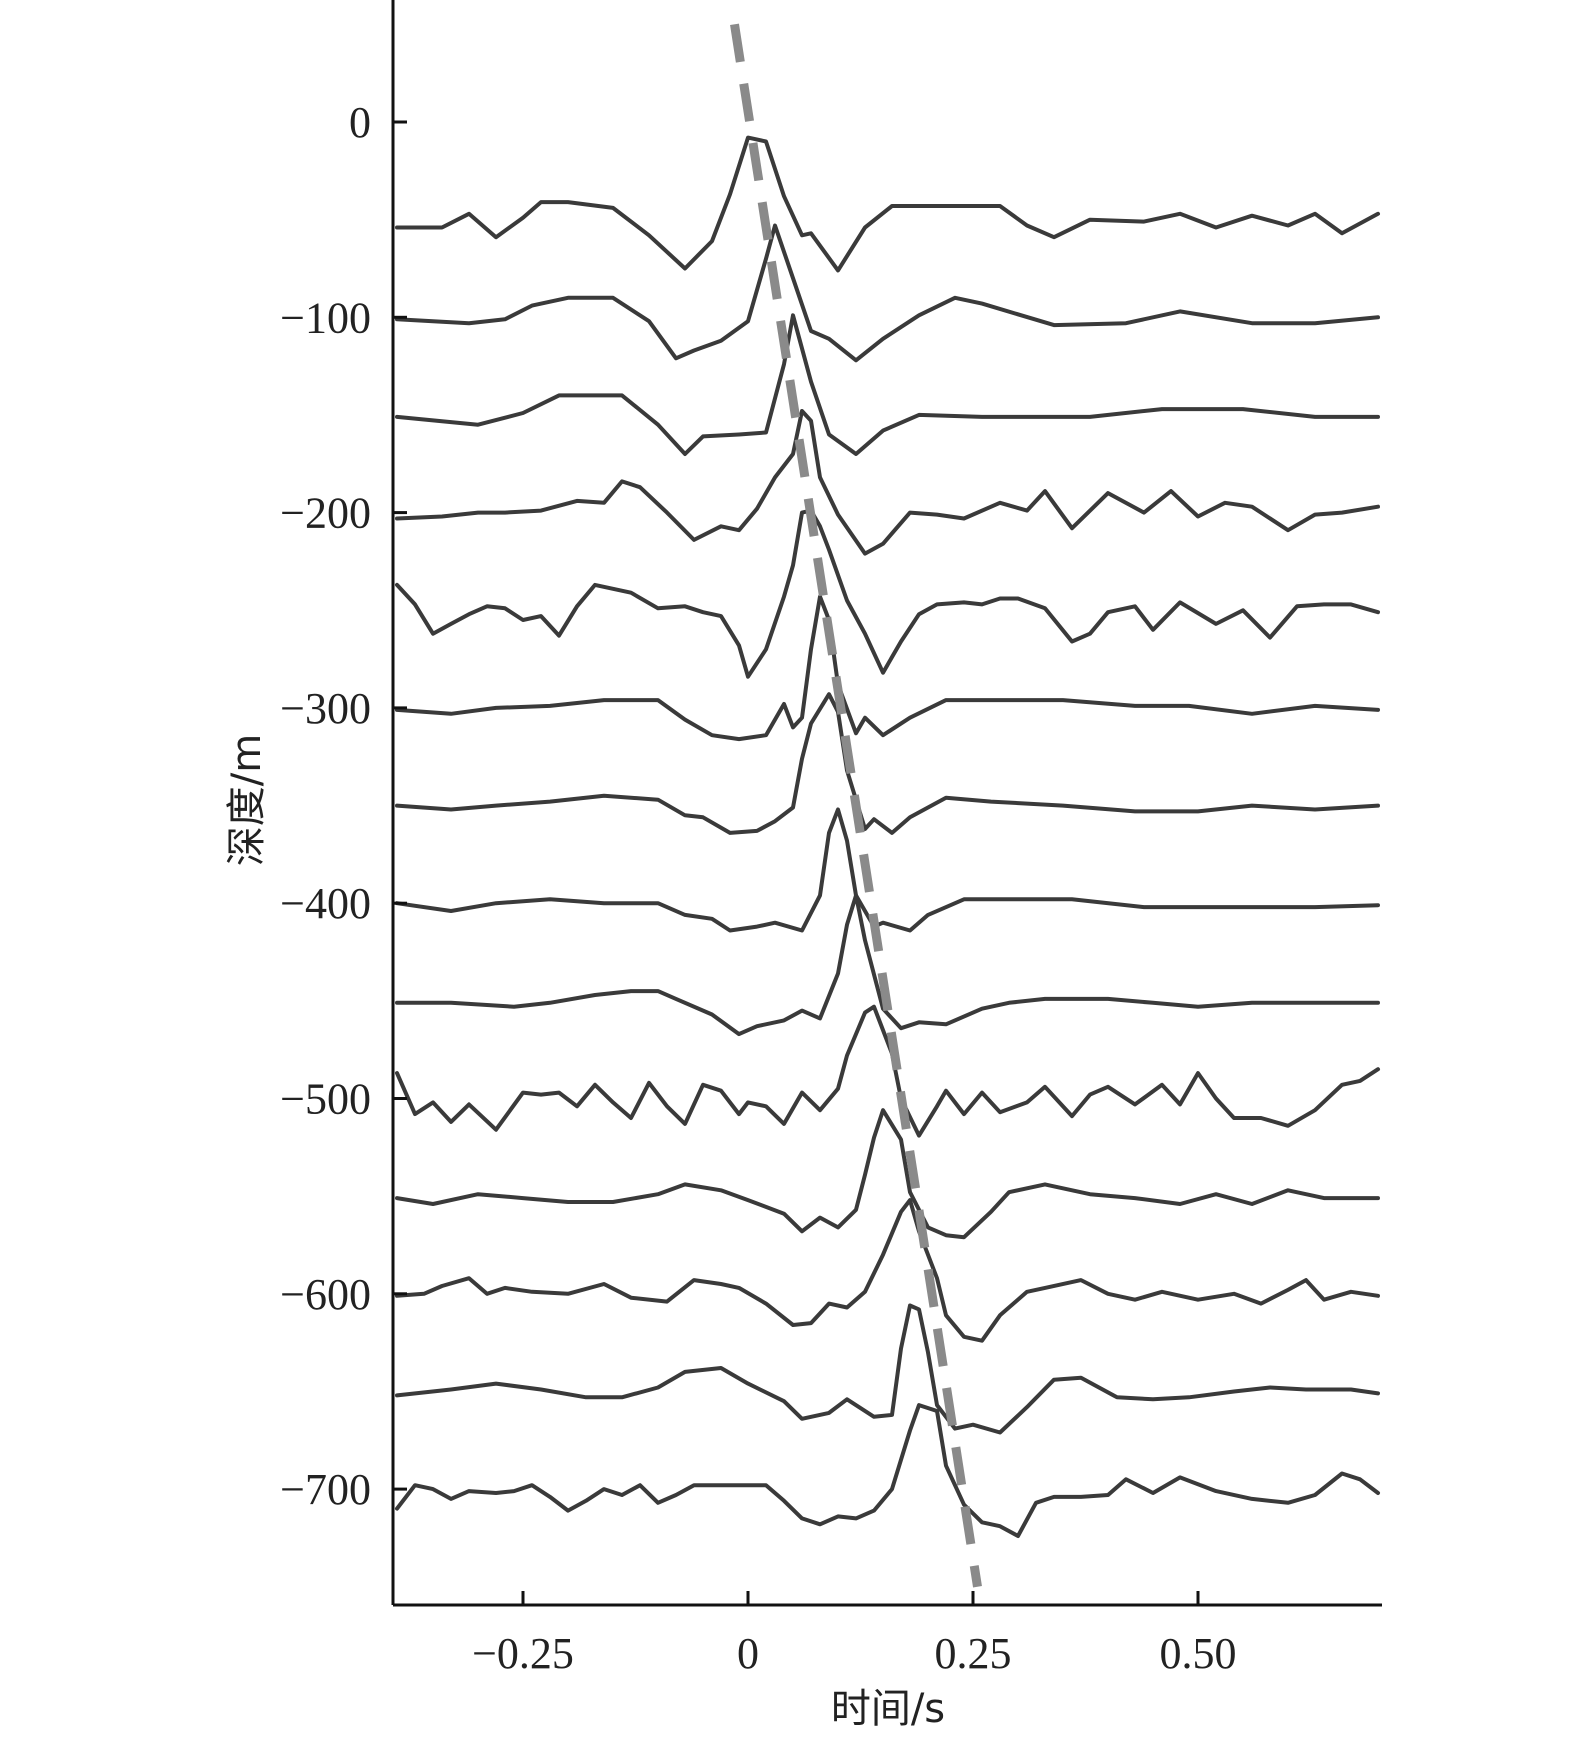 Image resolution: width=1575 pixels, height=1737 pixels. I want to click on y-tick-label: −700, so click(325, 1489).